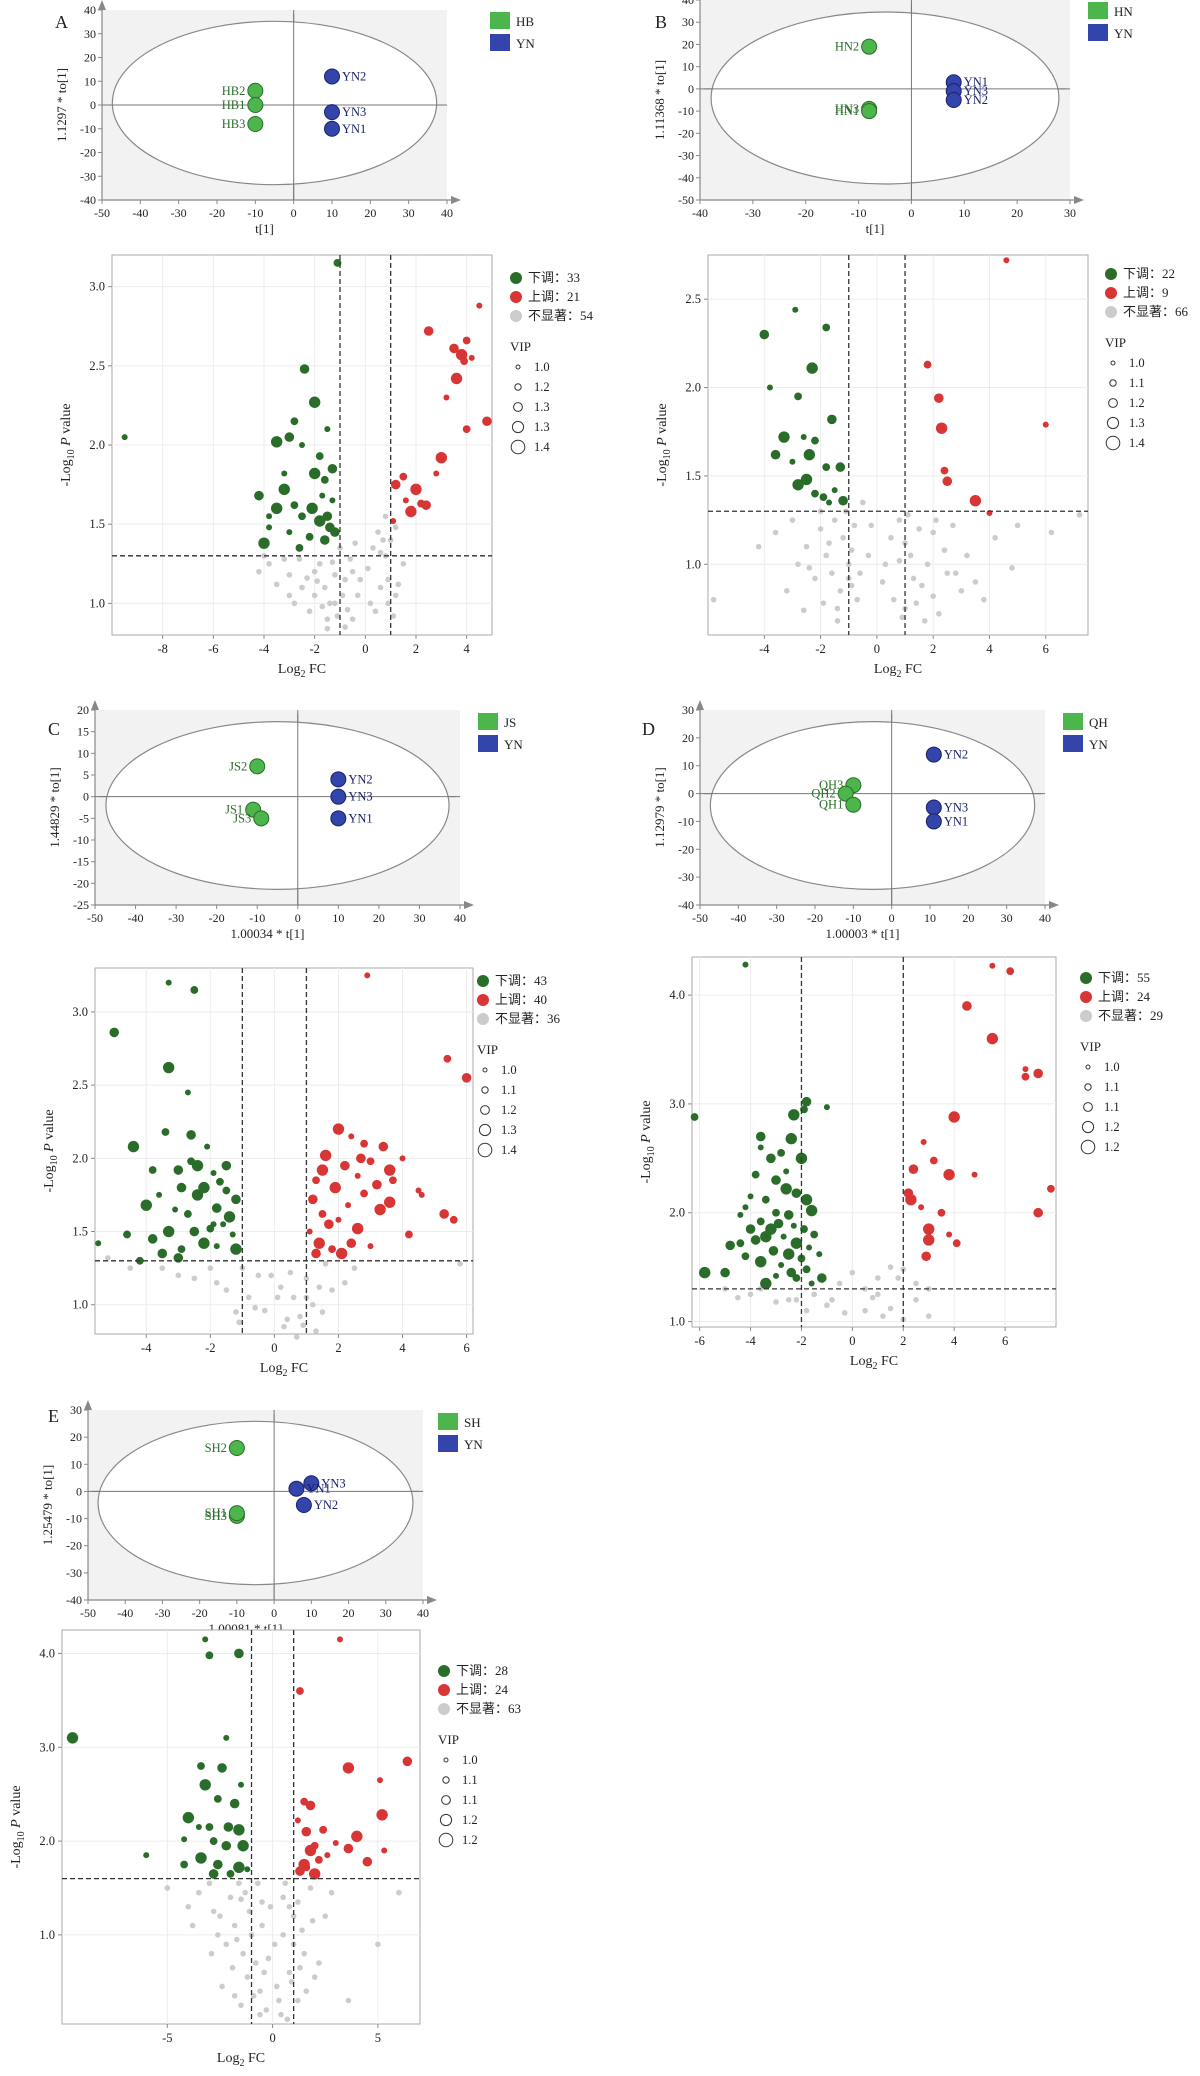 The height and width of the screenshot is (2076, 1200). I want to click on legend-down-marker, so click(1111, 274).